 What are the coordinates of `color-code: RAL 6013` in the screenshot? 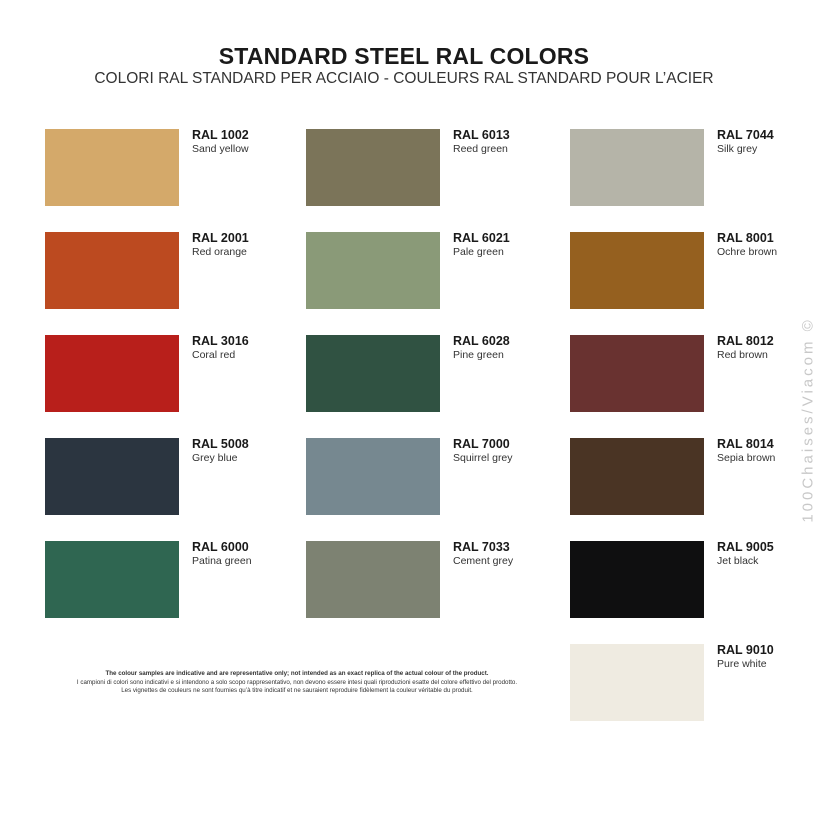 It's located at (481, 135).